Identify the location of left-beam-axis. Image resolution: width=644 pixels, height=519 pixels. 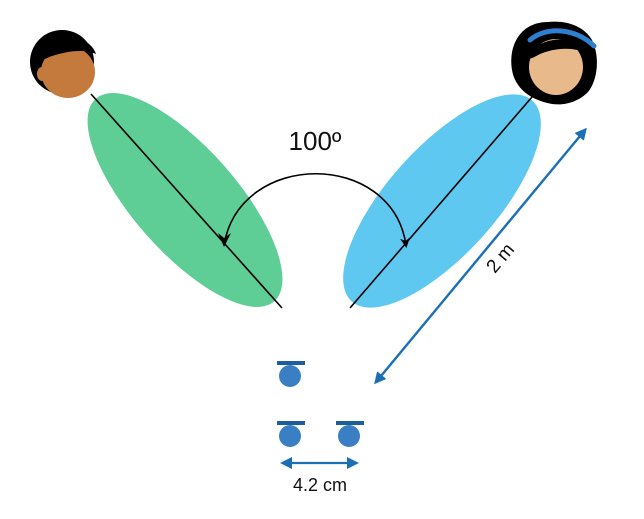
(186, 201).